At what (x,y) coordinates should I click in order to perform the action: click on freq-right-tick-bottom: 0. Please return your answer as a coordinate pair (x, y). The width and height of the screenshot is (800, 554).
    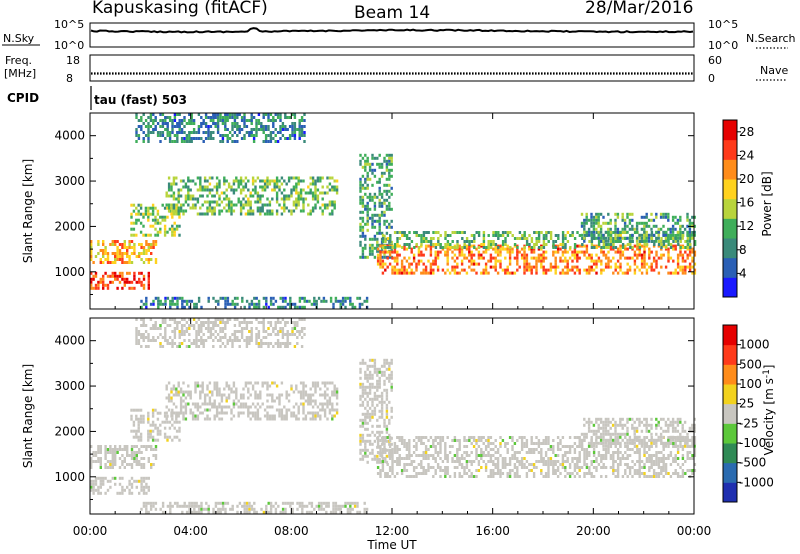
    Looking at the image, I should click on (711, 78).